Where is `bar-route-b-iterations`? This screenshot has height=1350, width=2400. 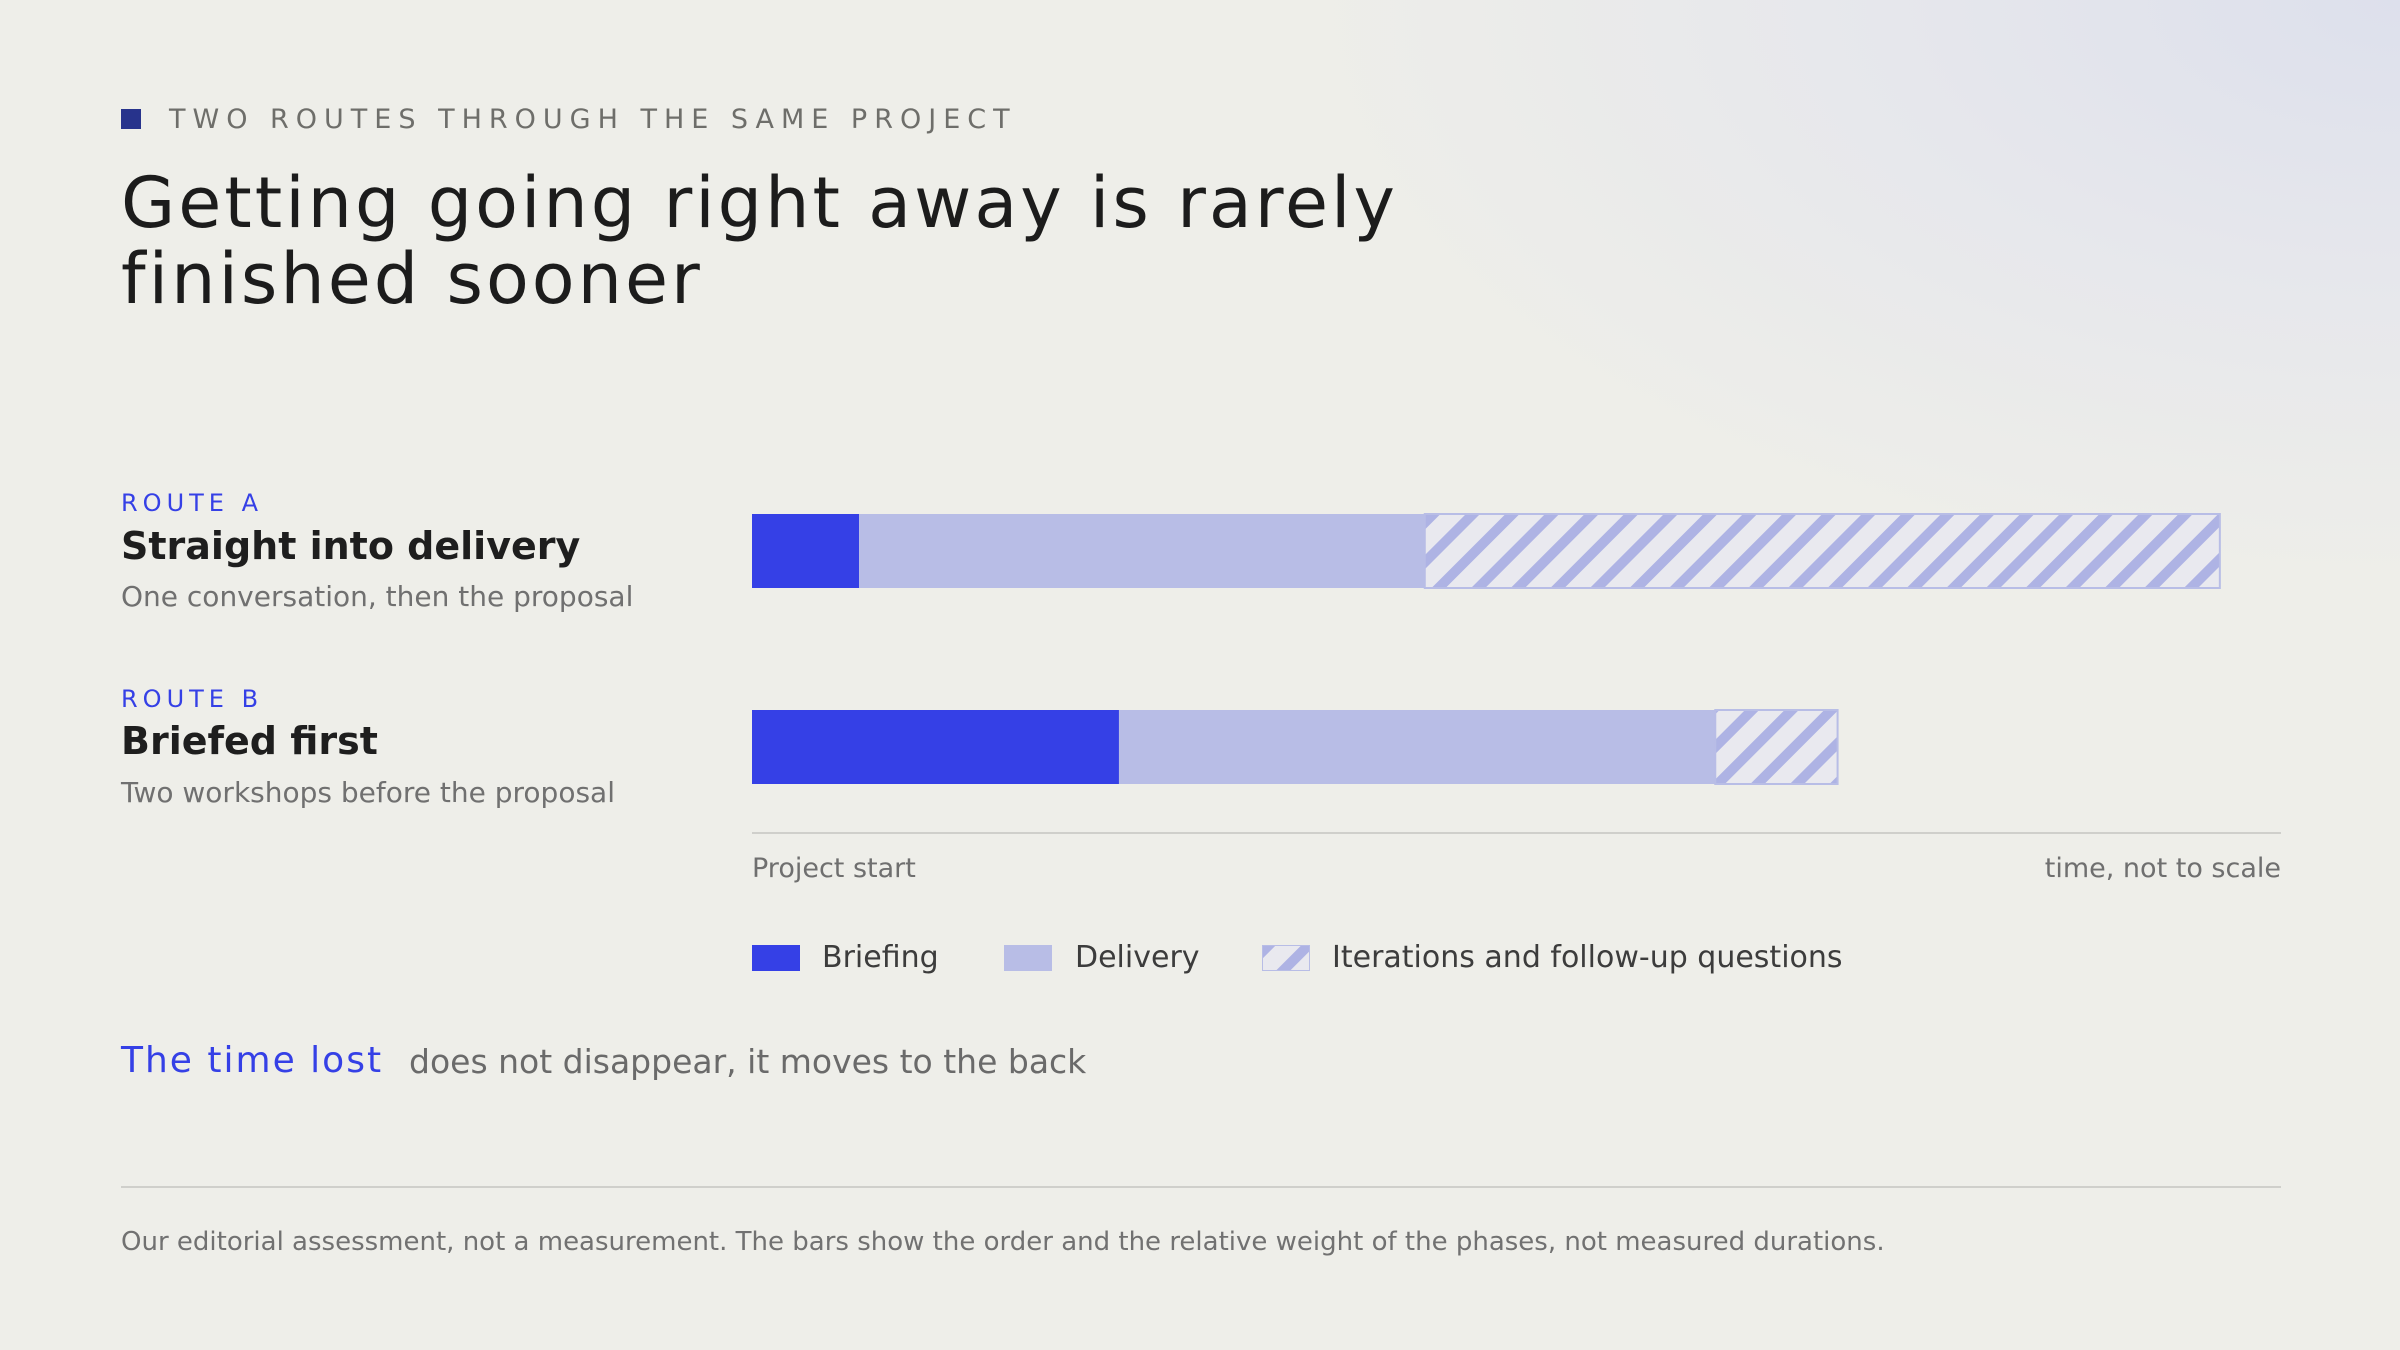
bar-route-b-iterations is located at coordinates (1776, 747).